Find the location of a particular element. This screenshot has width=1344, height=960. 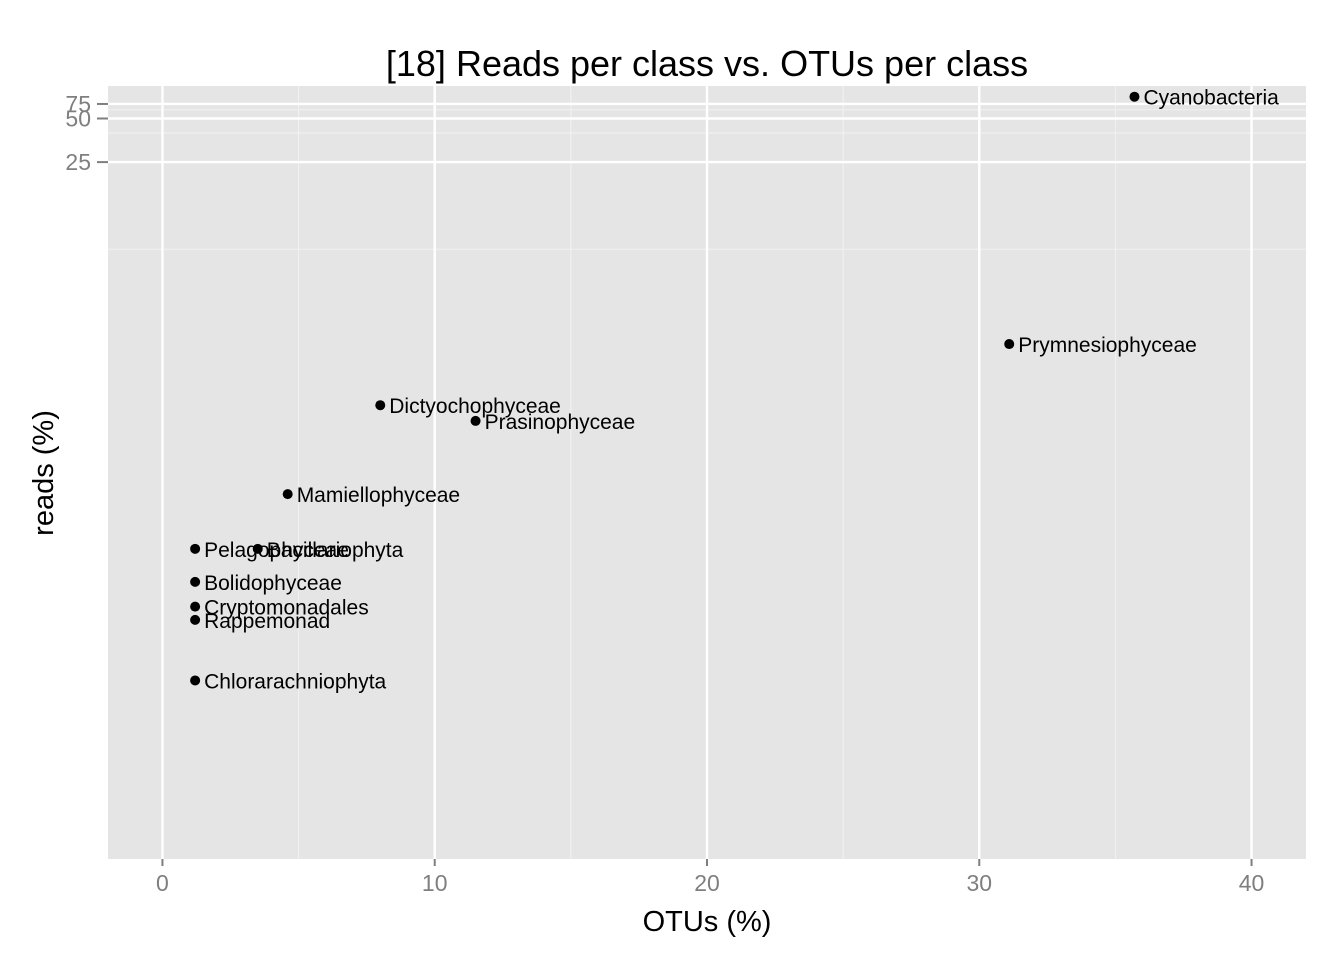

x-tick-label: 0 is located at coordinates (162, 883).